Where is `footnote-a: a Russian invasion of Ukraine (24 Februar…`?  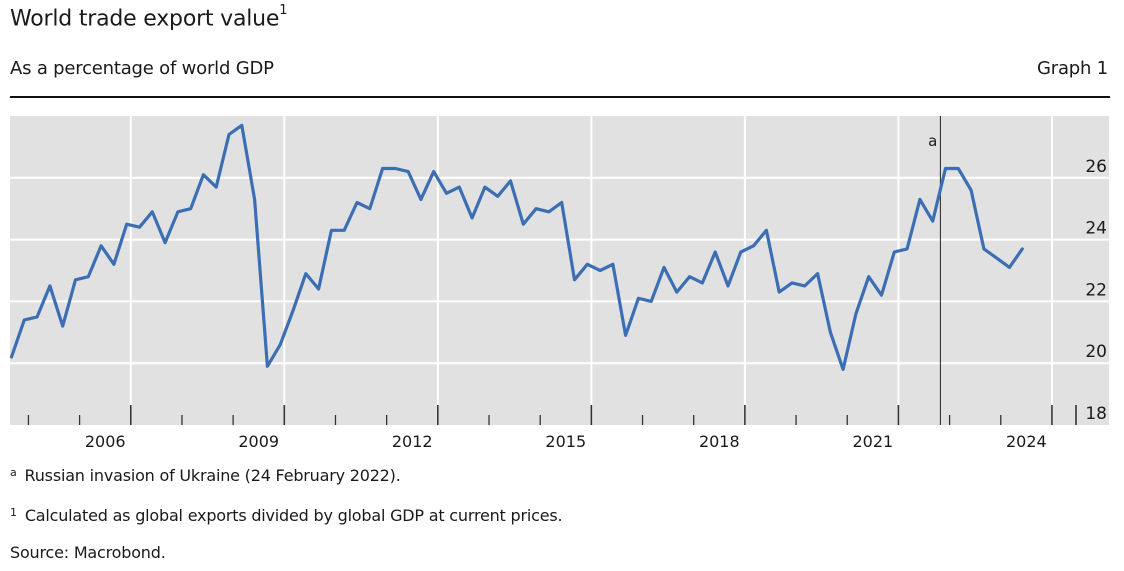
footnote-a: a Russian invasion of Ukraine (24 Februar… is located at coordinates (205, 475).